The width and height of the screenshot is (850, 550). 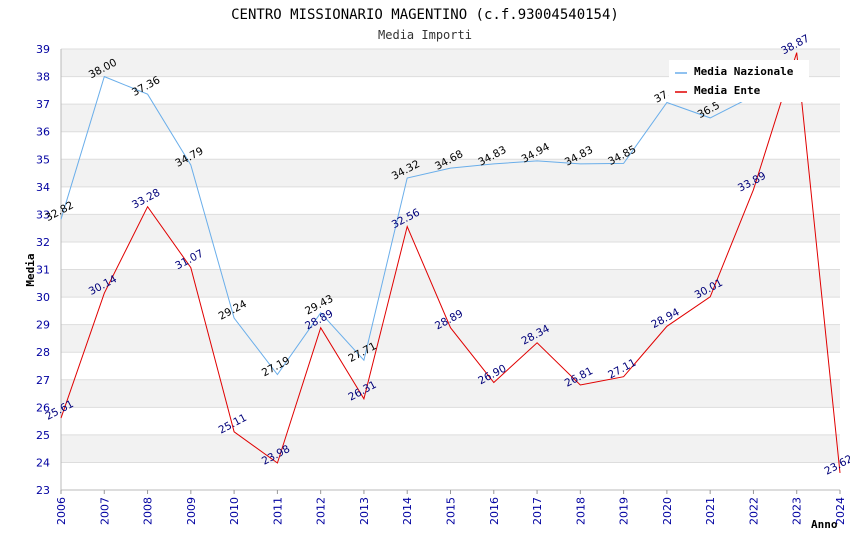 What do you see at coordinates (624, 511) in the screenshot?
I see `x-tick-label: 2019` at bounding box center [624, 511].